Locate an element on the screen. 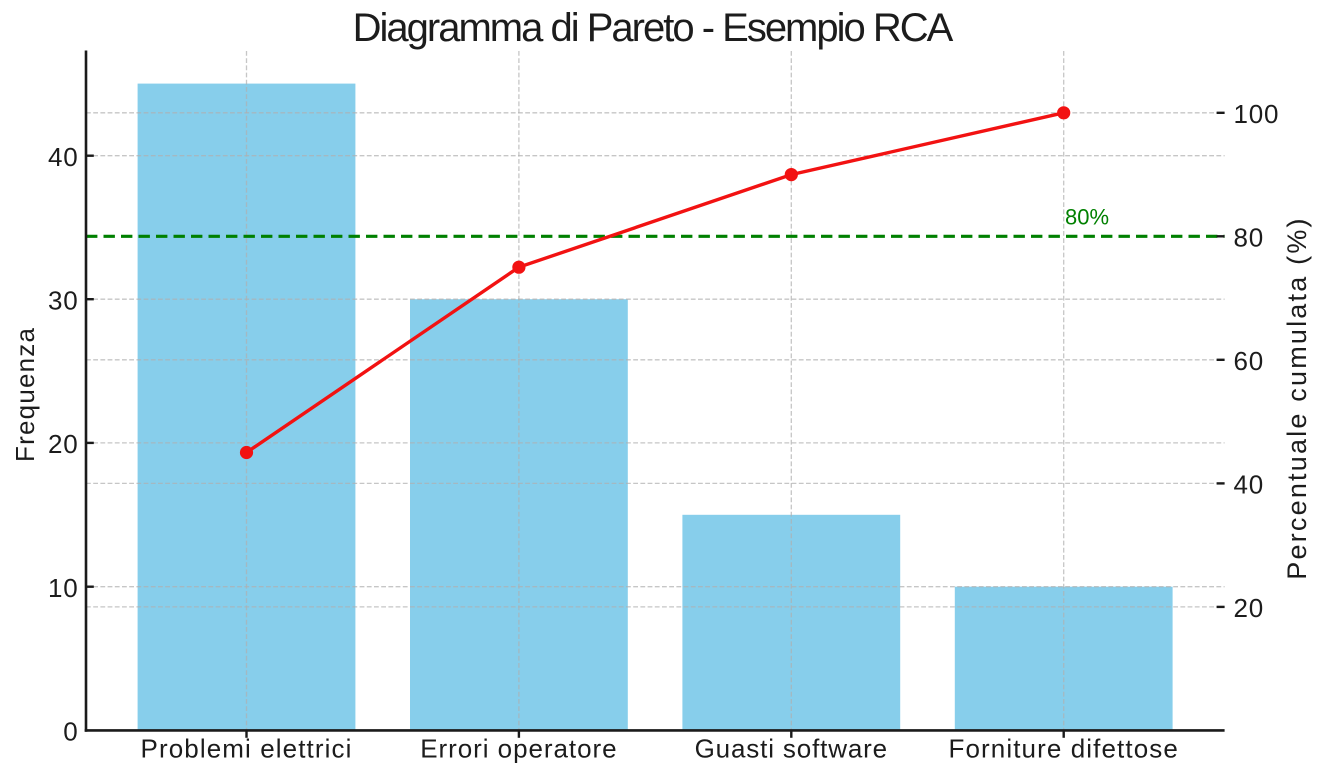 The image size is (1326, 777). svg-text: Problemi elettrici is located at coordinates (247, 749).